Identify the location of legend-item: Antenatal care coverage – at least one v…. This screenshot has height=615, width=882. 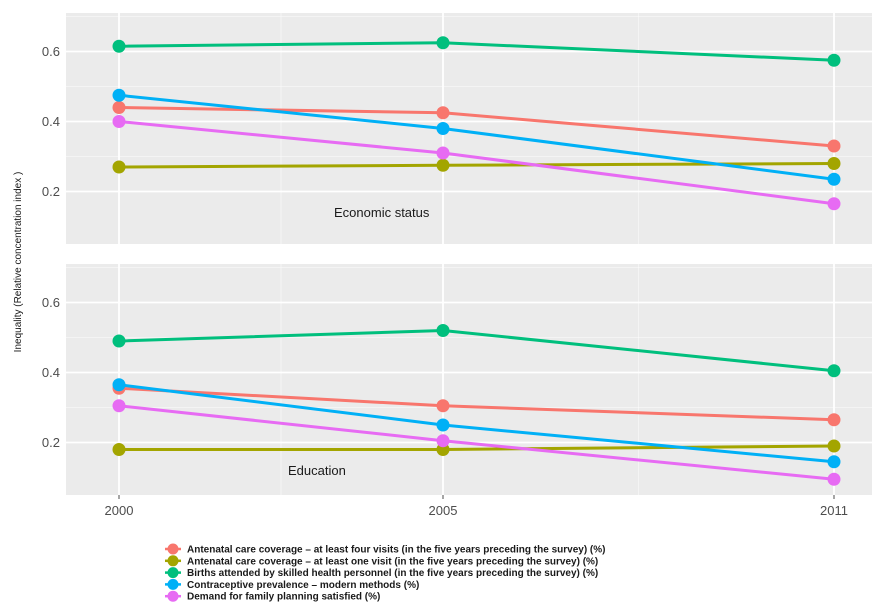
(381, 561).